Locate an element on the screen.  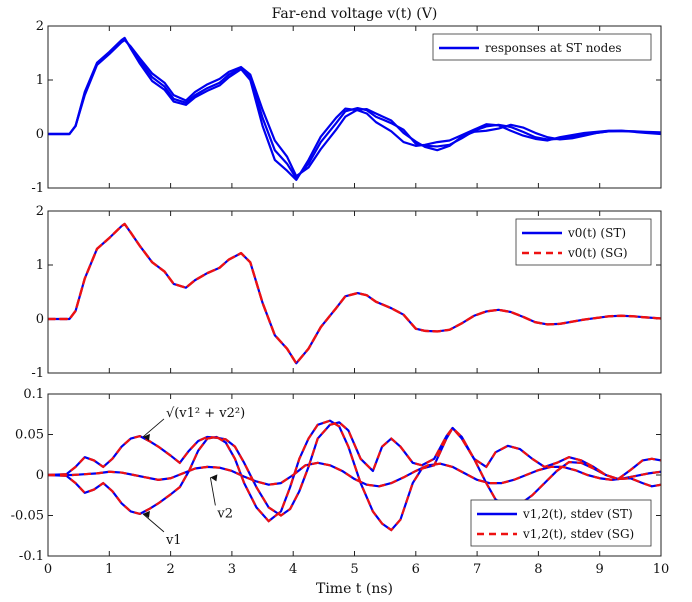
legend-label: v1,2(t), stdev (ST) is located at coordinates (577, 514).